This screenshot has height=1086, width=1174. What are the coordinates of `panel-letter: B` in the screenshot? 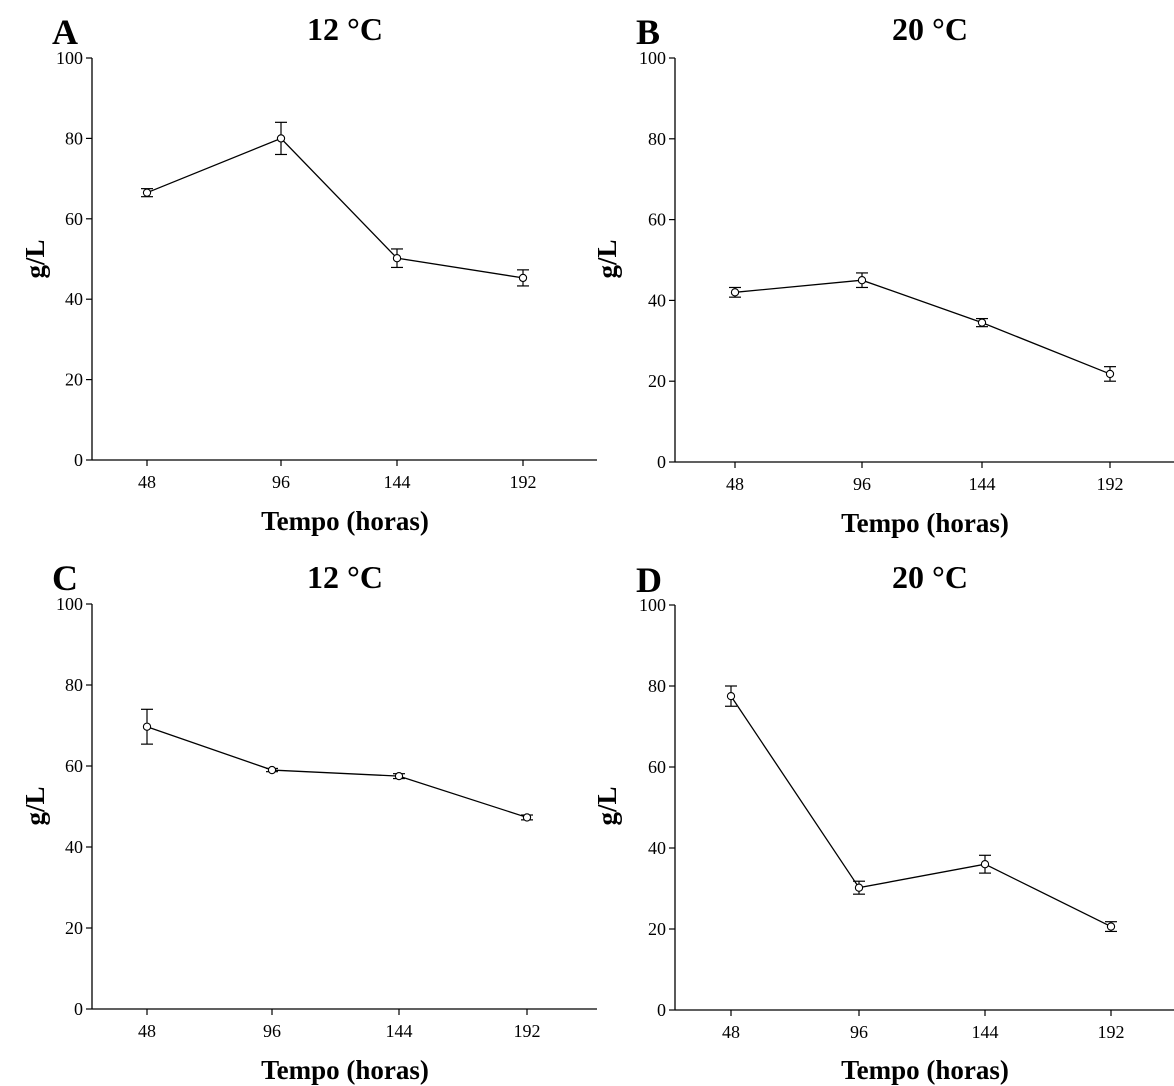 It's located at (648, 32).